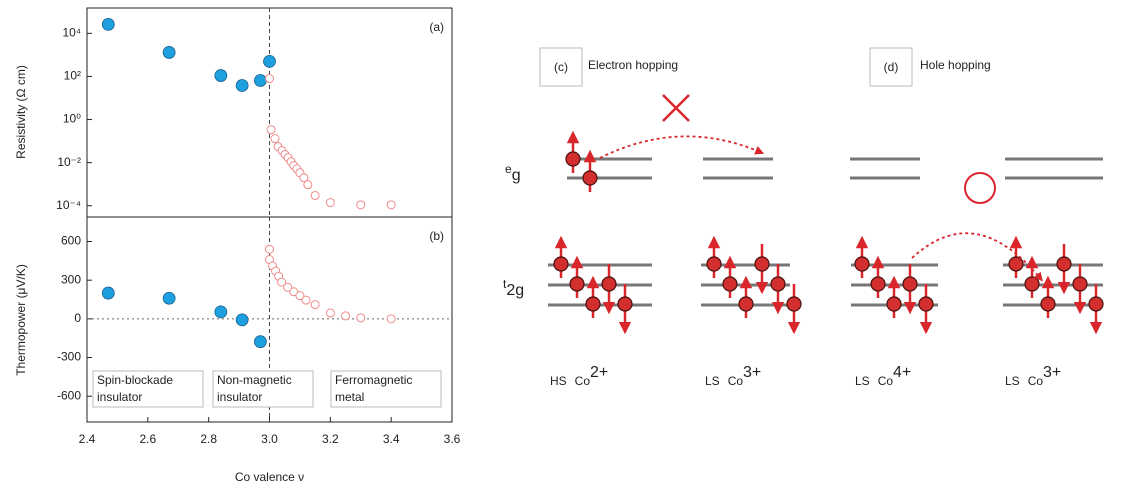 This screenshot has height=490, width=1121. Describe the element at coordinates (676, 108) in the screenshot. I see `forbidden-mark` at that location.